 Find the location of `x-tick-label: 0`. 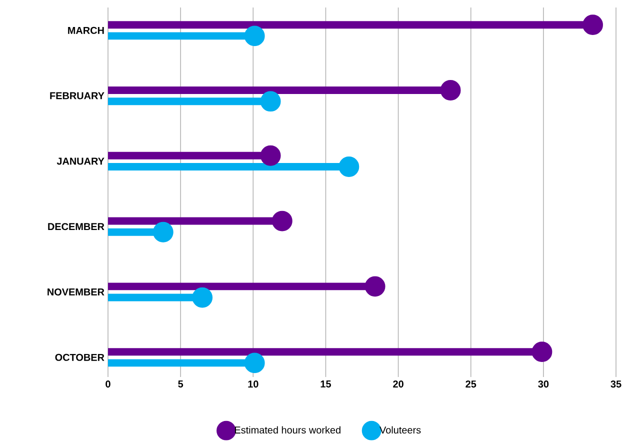

x-tick-label: 0 is located at coordinates (108, 384).